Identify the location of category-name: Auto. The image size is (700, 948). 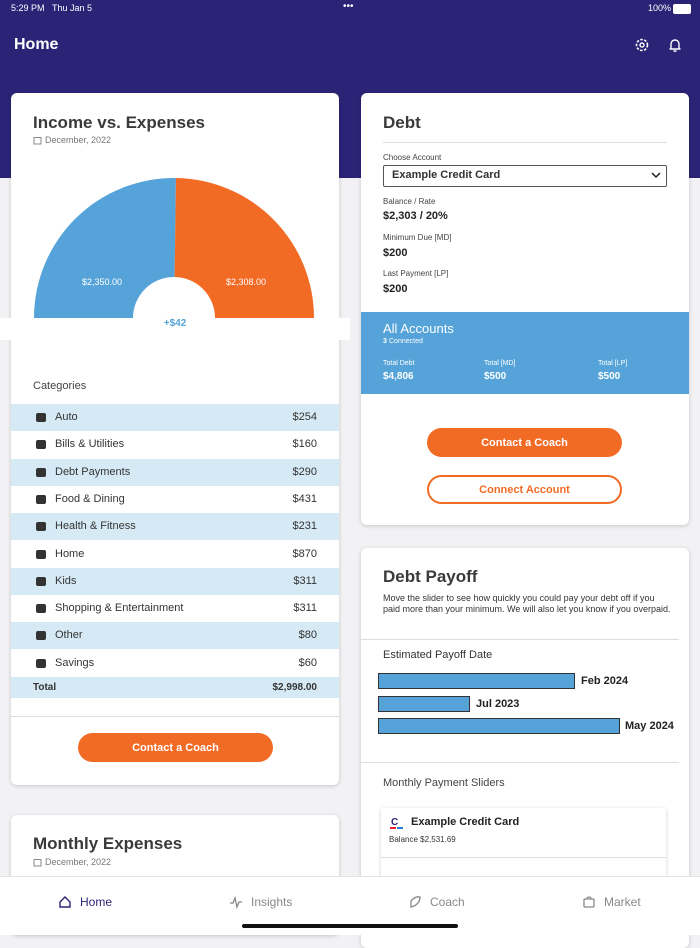
(66, 417).